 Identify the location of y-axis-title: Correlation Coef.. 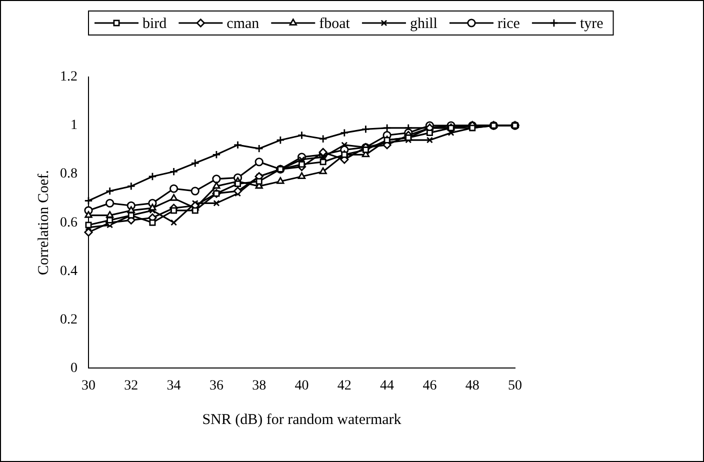
(44, 223).